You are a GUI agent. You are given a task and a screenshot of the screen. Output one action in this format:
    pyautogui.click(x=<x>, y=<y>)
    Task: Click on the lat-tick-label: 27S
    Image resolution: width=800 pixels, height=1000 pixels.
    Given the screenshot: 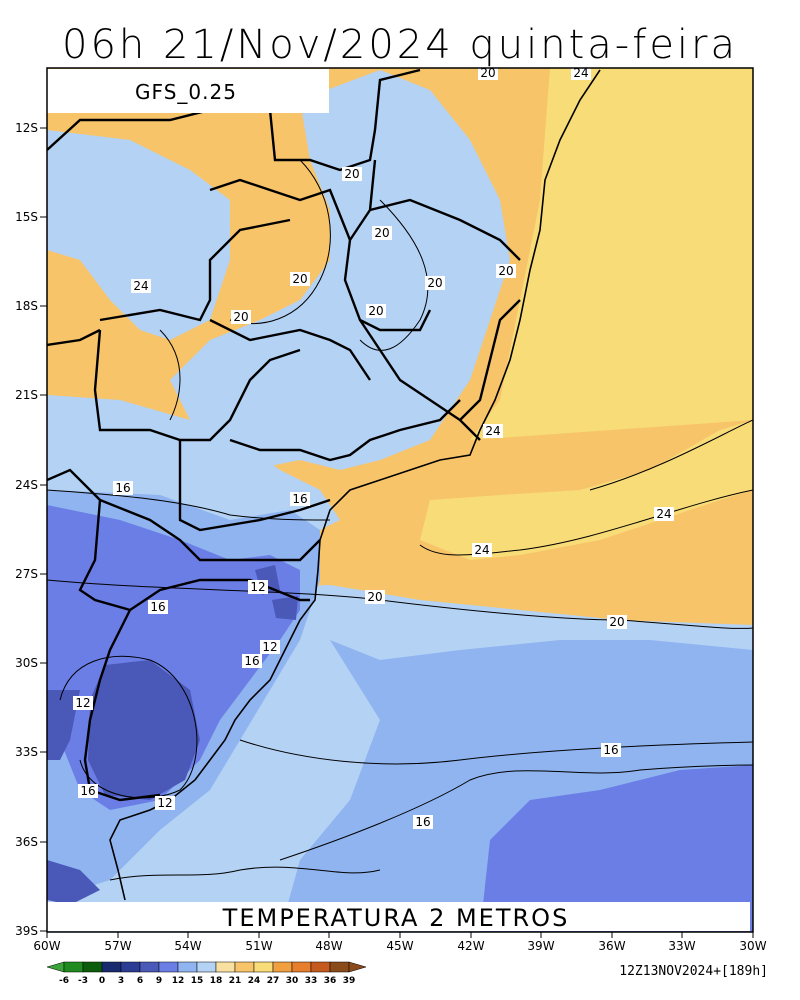 What is the action you would take?
    pyautogui.click(x=26, y=574)
    